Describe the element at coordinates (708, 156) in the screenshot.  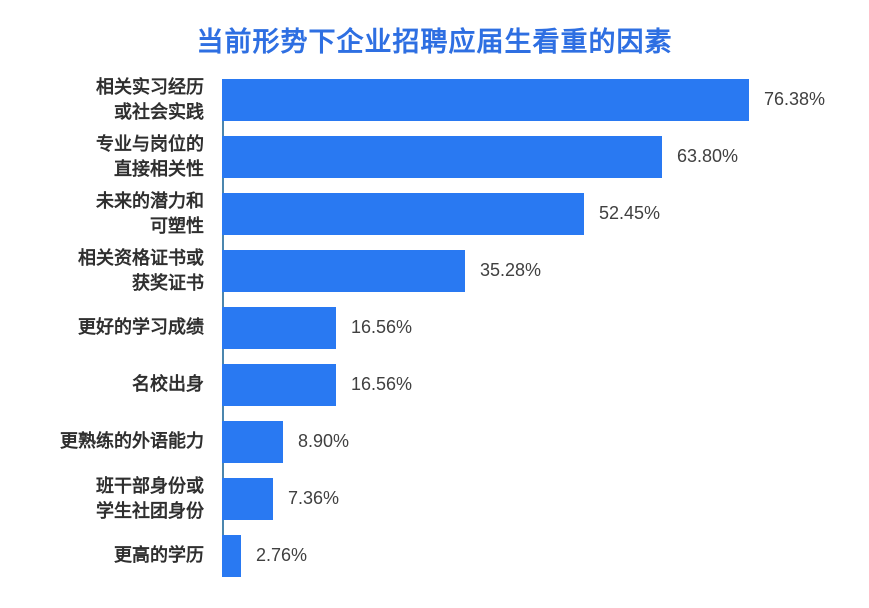
I see `value-label: 63.80%` at that location.